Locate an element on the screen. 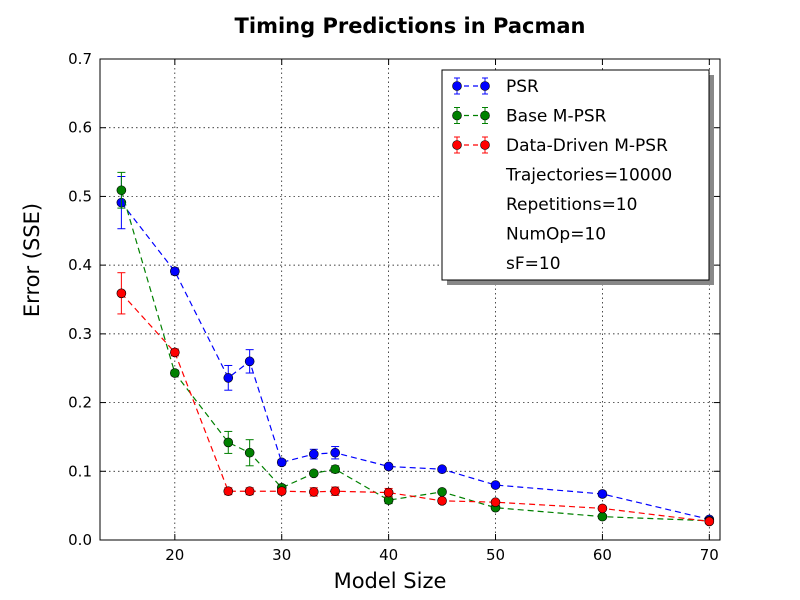 The width and height of the screenshot is (800, 600). legend-label: Base M-PSR is located at coordinates (556, 117).